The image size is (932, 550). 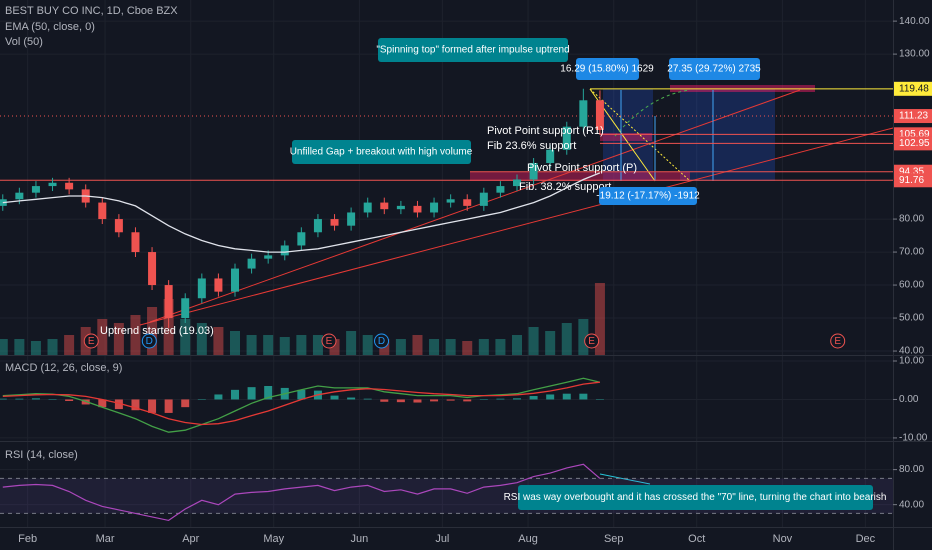 I want to click on ema-line, so click(x=301, y=212).